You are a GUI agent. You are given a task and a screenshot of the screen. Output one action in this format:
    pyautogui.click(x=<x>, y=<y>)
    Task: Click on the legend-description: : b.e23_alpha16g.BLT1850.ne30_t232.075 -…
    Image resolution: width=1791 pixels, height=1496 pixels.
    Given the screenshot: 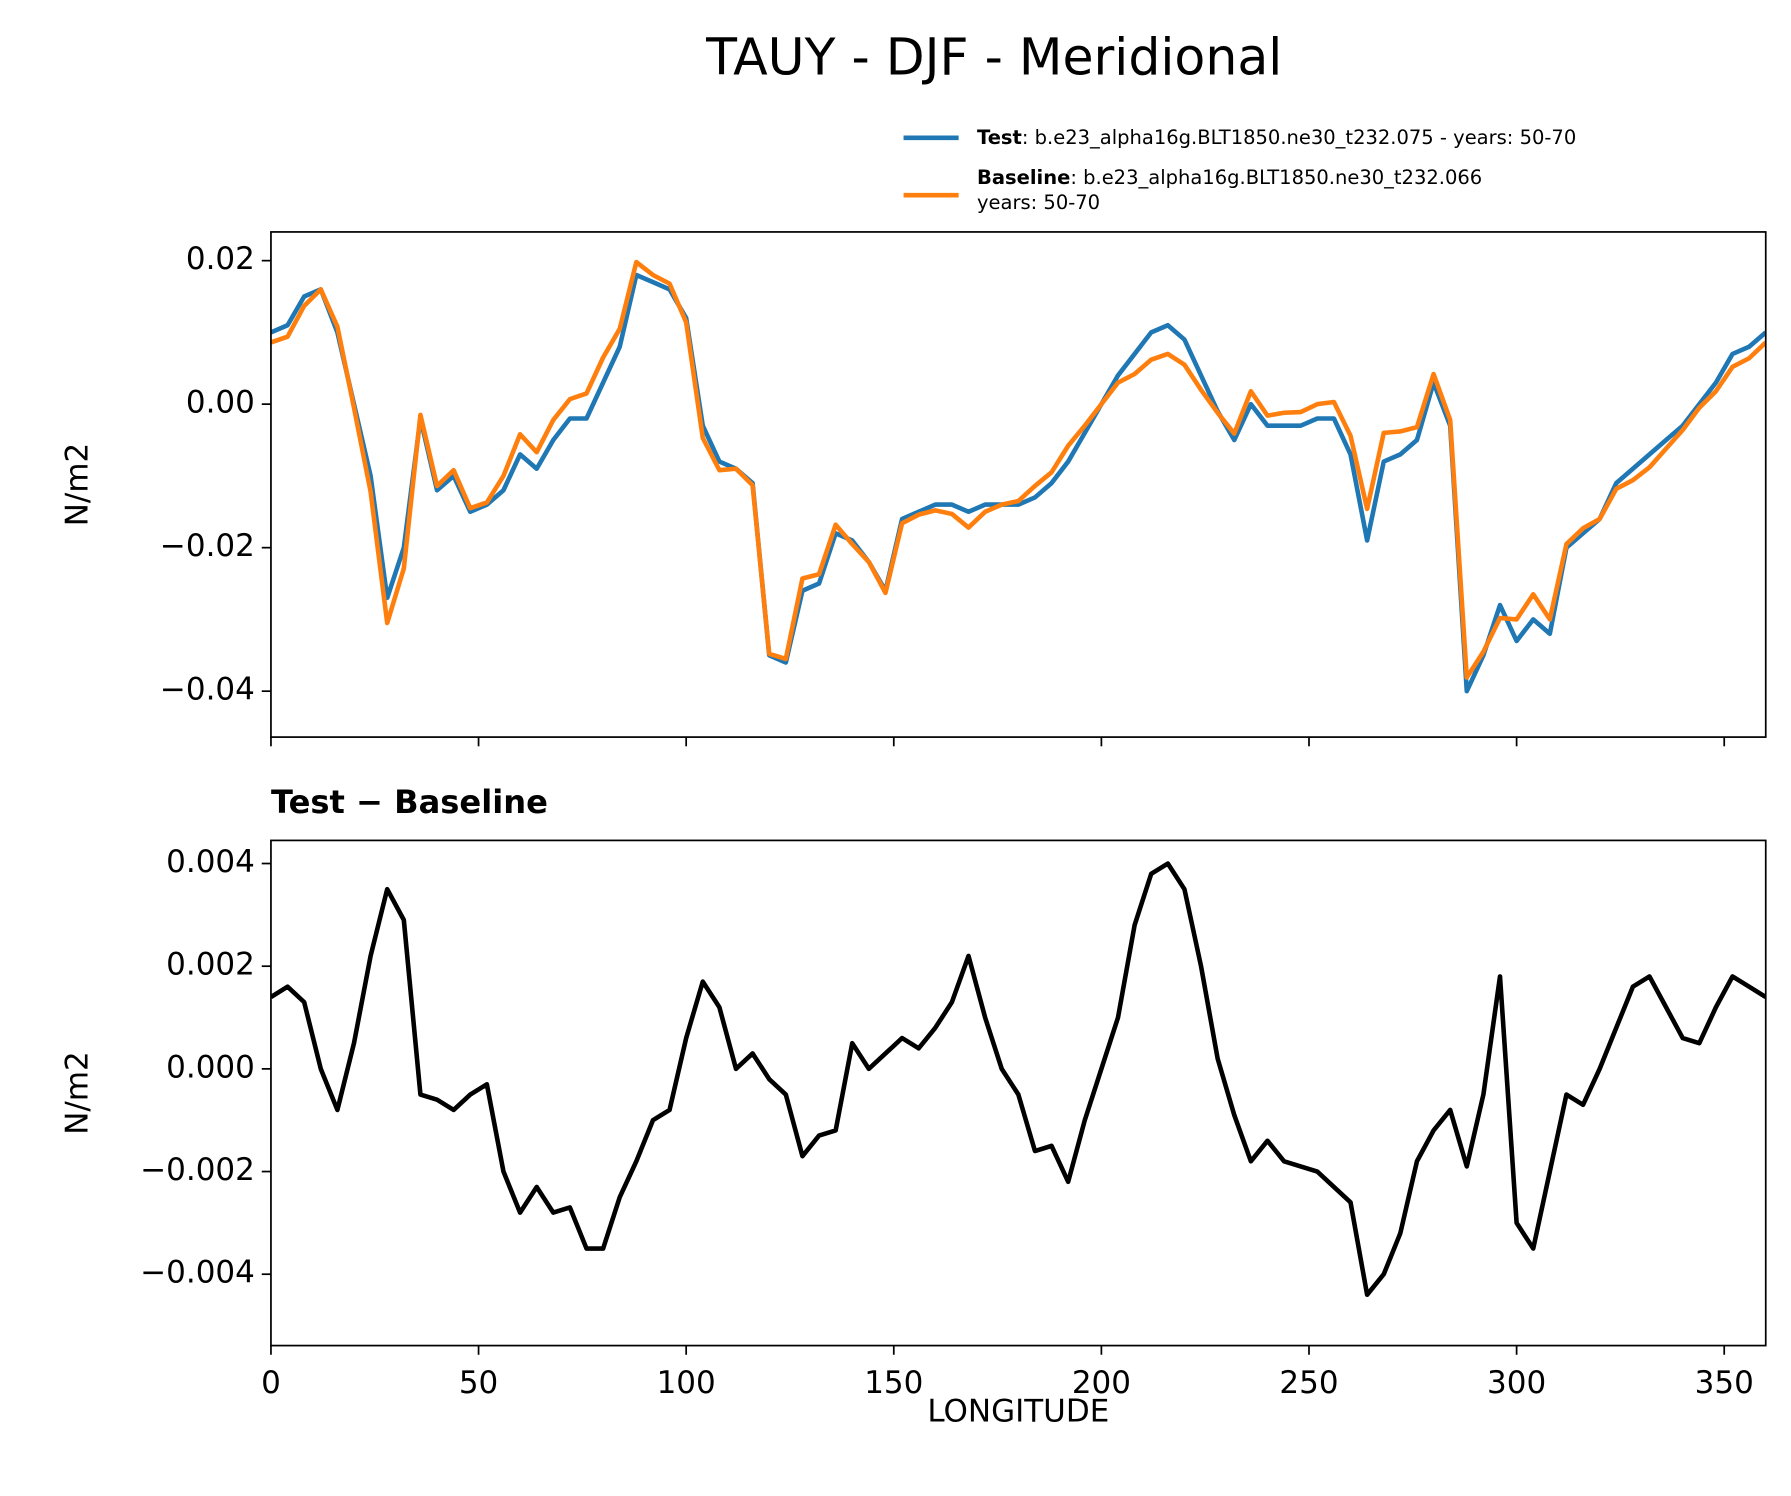 What is the action you would take?
    pyautogui.click(x=1299, y=136)
    